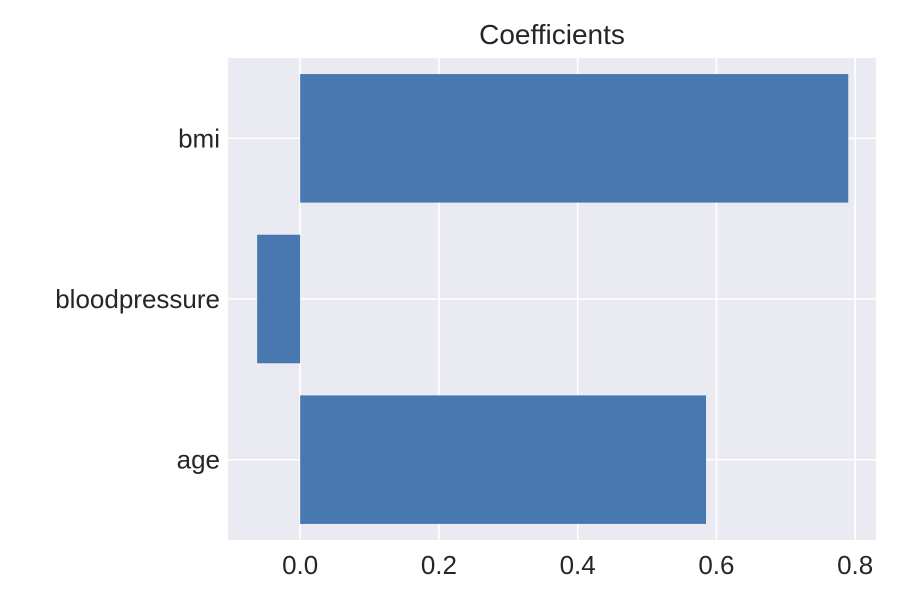  I want to click on y-tick-label-bmi: bmi, so click(199, 138).